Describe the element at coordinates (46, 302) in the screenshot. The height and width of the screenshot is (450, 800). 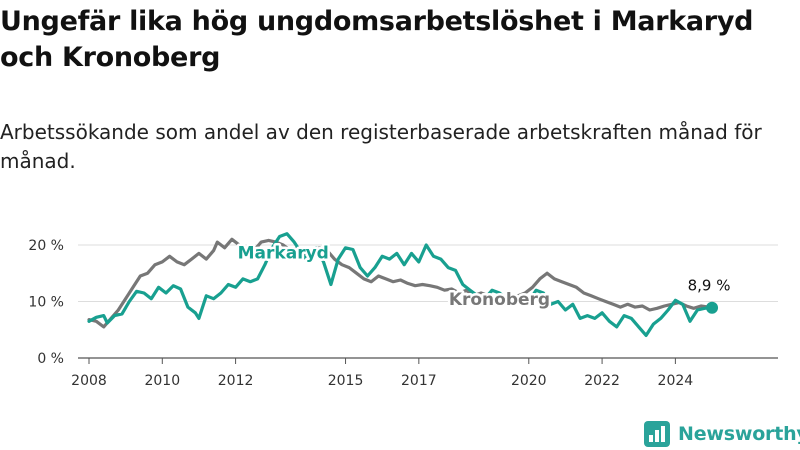
I see `y-tick-label: 10 %` at that location.